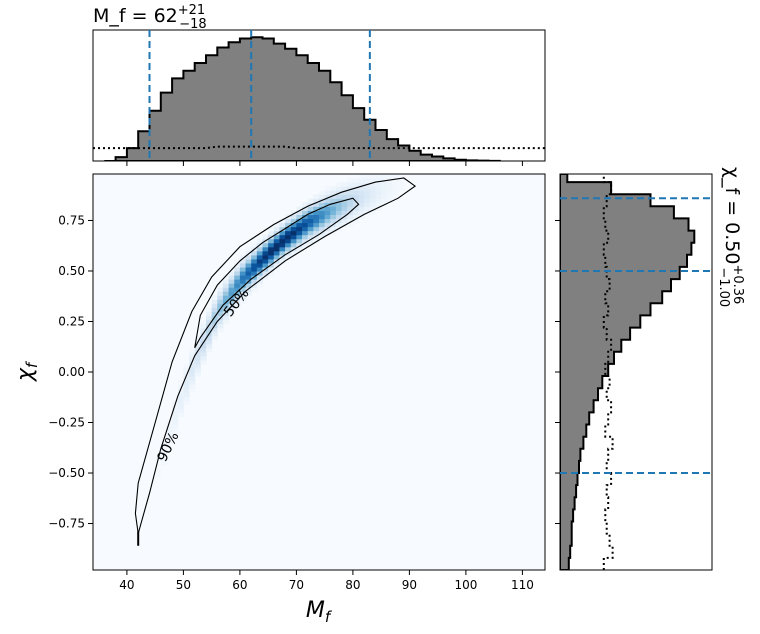 The image size is (760, 634). Describe the element at coordinates (191, 10) in the screenshot. I see `top-title-sup: +21` at that location.